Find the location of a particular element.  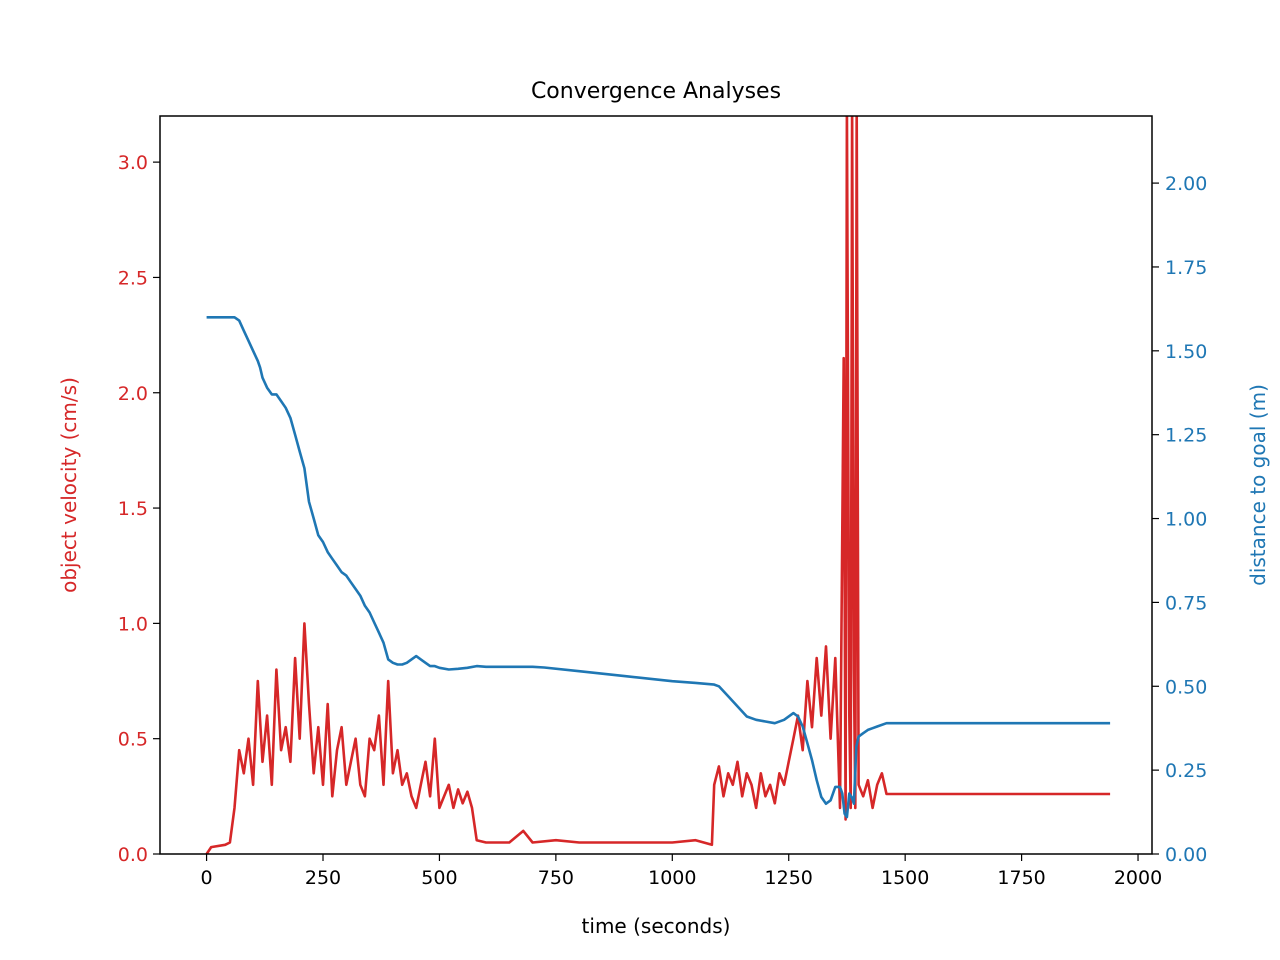

left-y-tick-label: 1.0 is located at coordinates (133, 624).